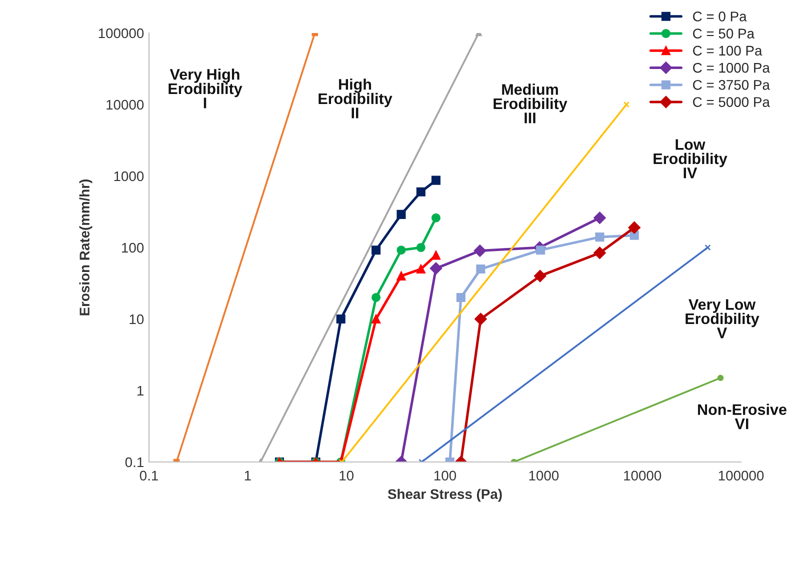 Image resolution: width=804 pixels, height=581 pixels. What do you see at coordinates (347, 475) in the screenshot?
I see `x-tick-label: 10` at bounding box center [347, 475].